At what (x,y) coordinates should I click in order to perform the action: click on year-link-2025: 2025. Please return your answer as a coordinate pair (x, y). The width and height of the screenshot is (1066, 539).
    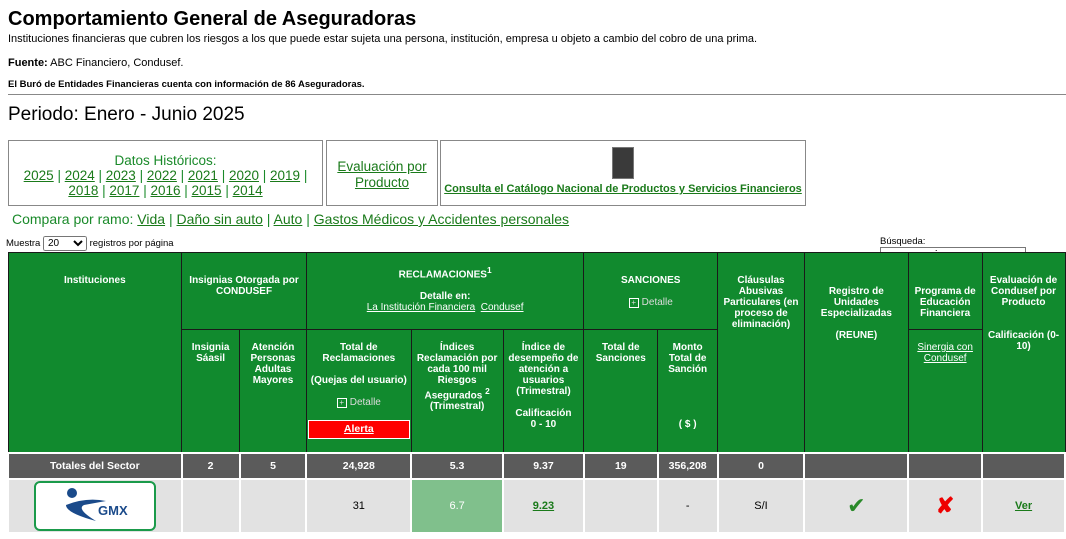
    Looking at the image, I should click on (38, 175).